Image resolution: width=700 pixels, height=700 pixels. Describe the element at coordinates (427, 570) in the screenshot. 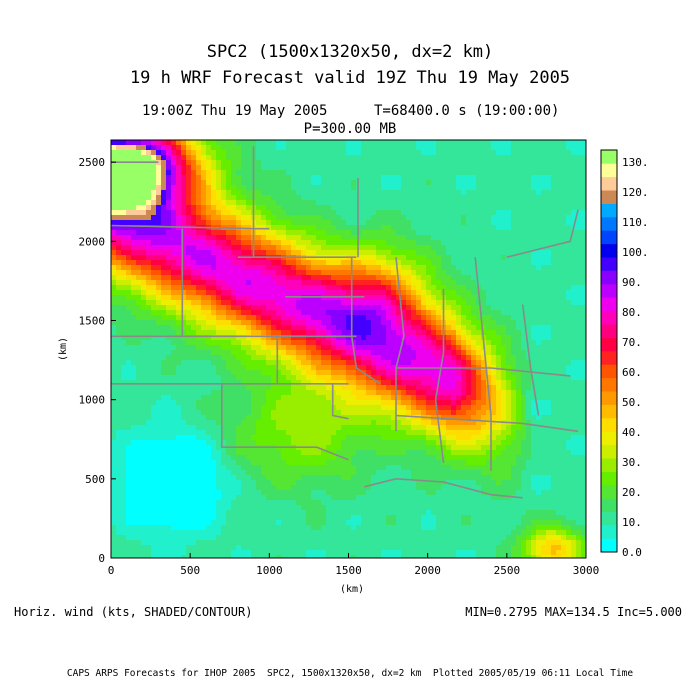

I see `x-tick-label: 2000` at that location.